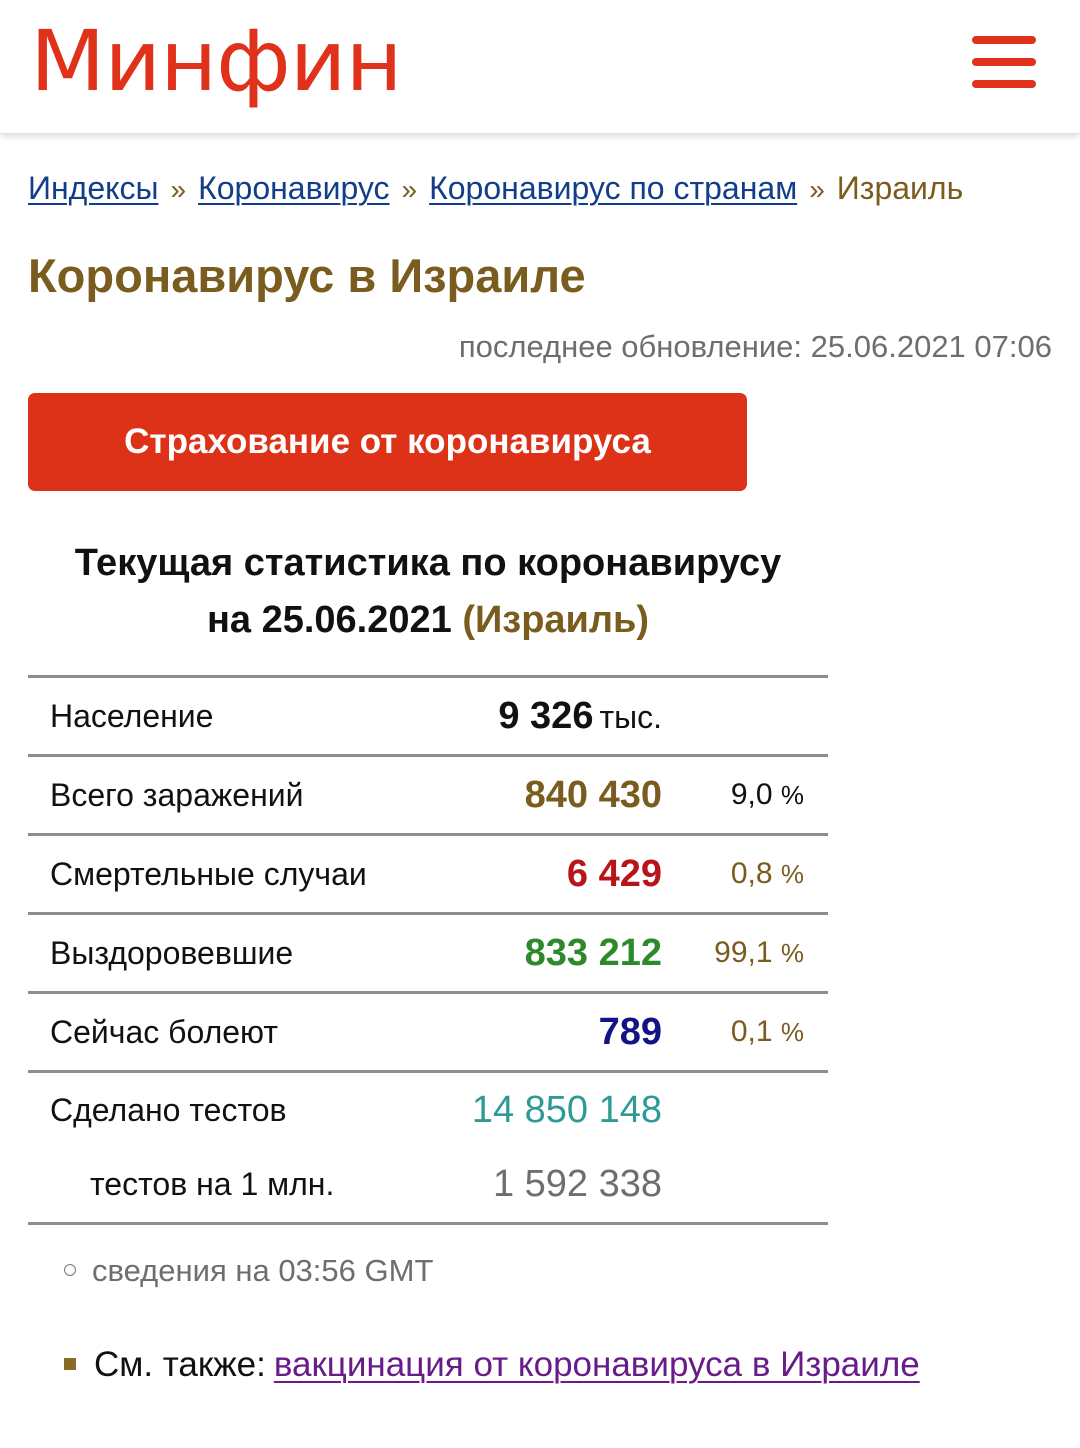 The width and height of the screenshot is (1080, 1448). I want to click on vaccination-israel-link: вакцинация от коронавируса в Израиле, so click(596, 1364).